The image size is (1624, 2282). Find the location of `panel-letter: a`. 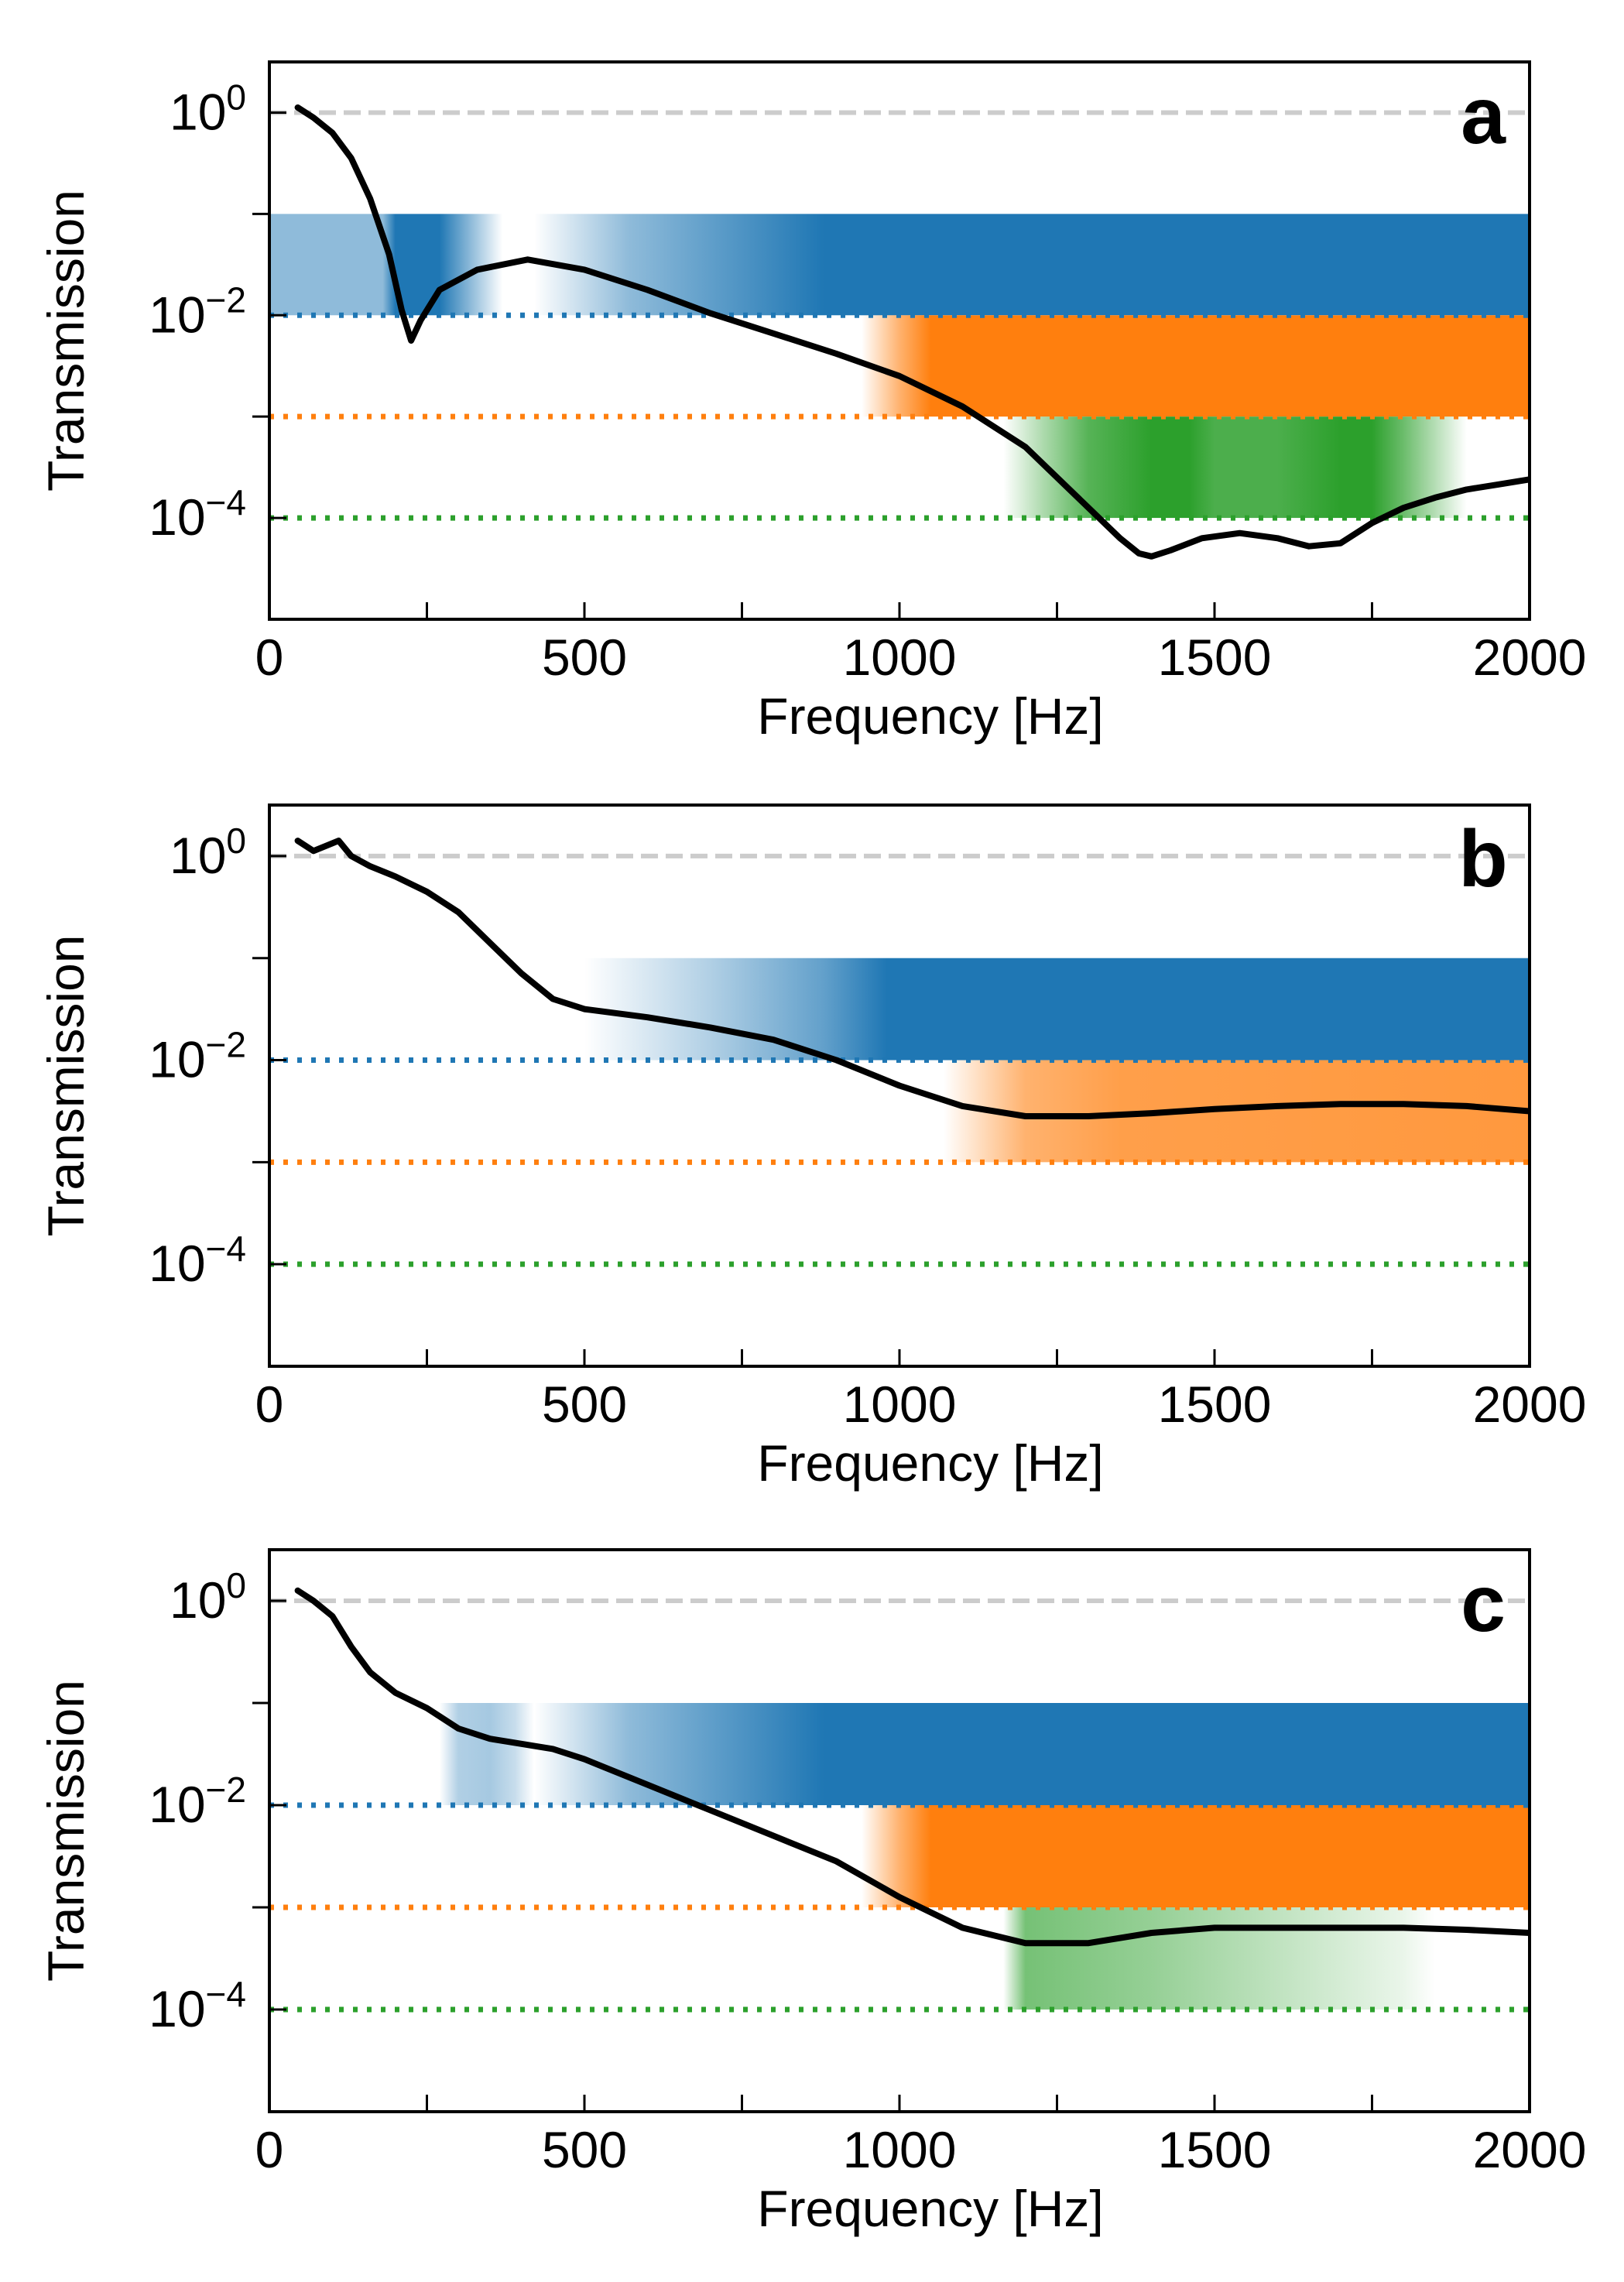

panel-letter: a is located at coordinates (1483, 116).